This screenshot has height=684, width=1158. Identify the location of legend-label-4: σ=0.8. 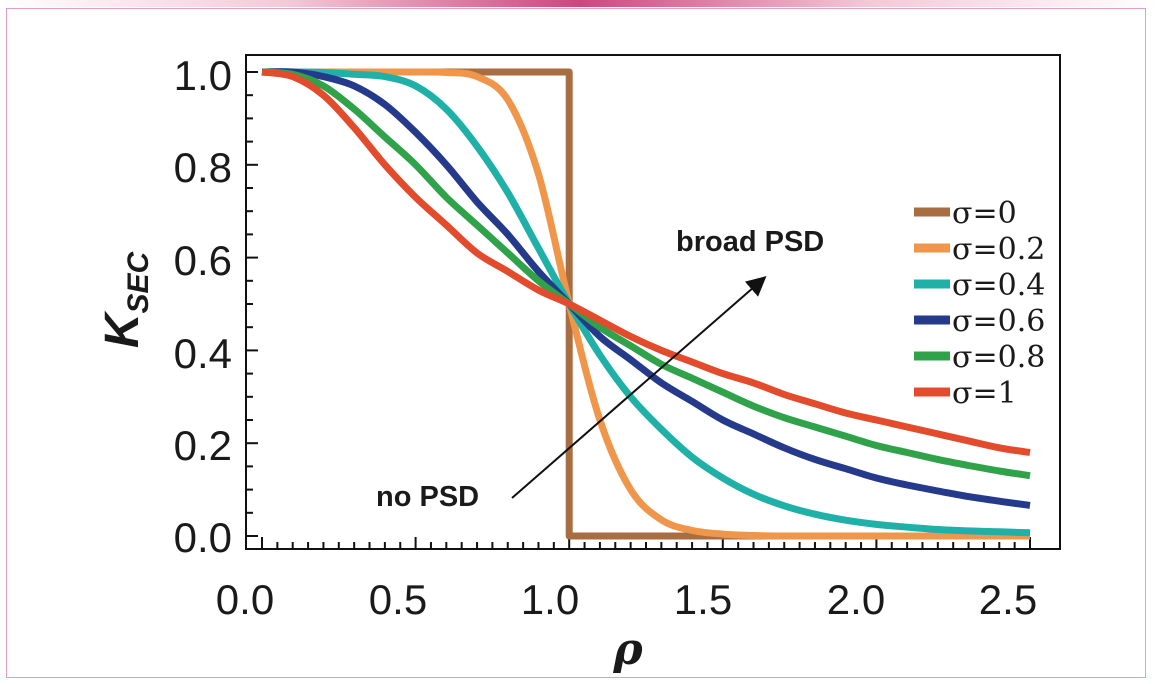
(998, 357).